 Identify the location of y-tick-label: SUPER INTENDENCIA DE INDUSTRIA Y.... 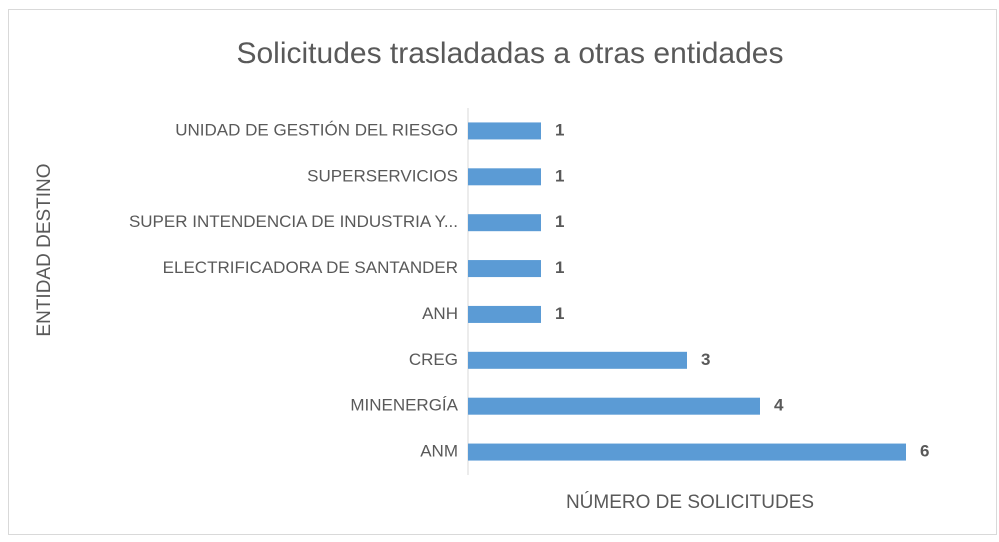
(293, 221).